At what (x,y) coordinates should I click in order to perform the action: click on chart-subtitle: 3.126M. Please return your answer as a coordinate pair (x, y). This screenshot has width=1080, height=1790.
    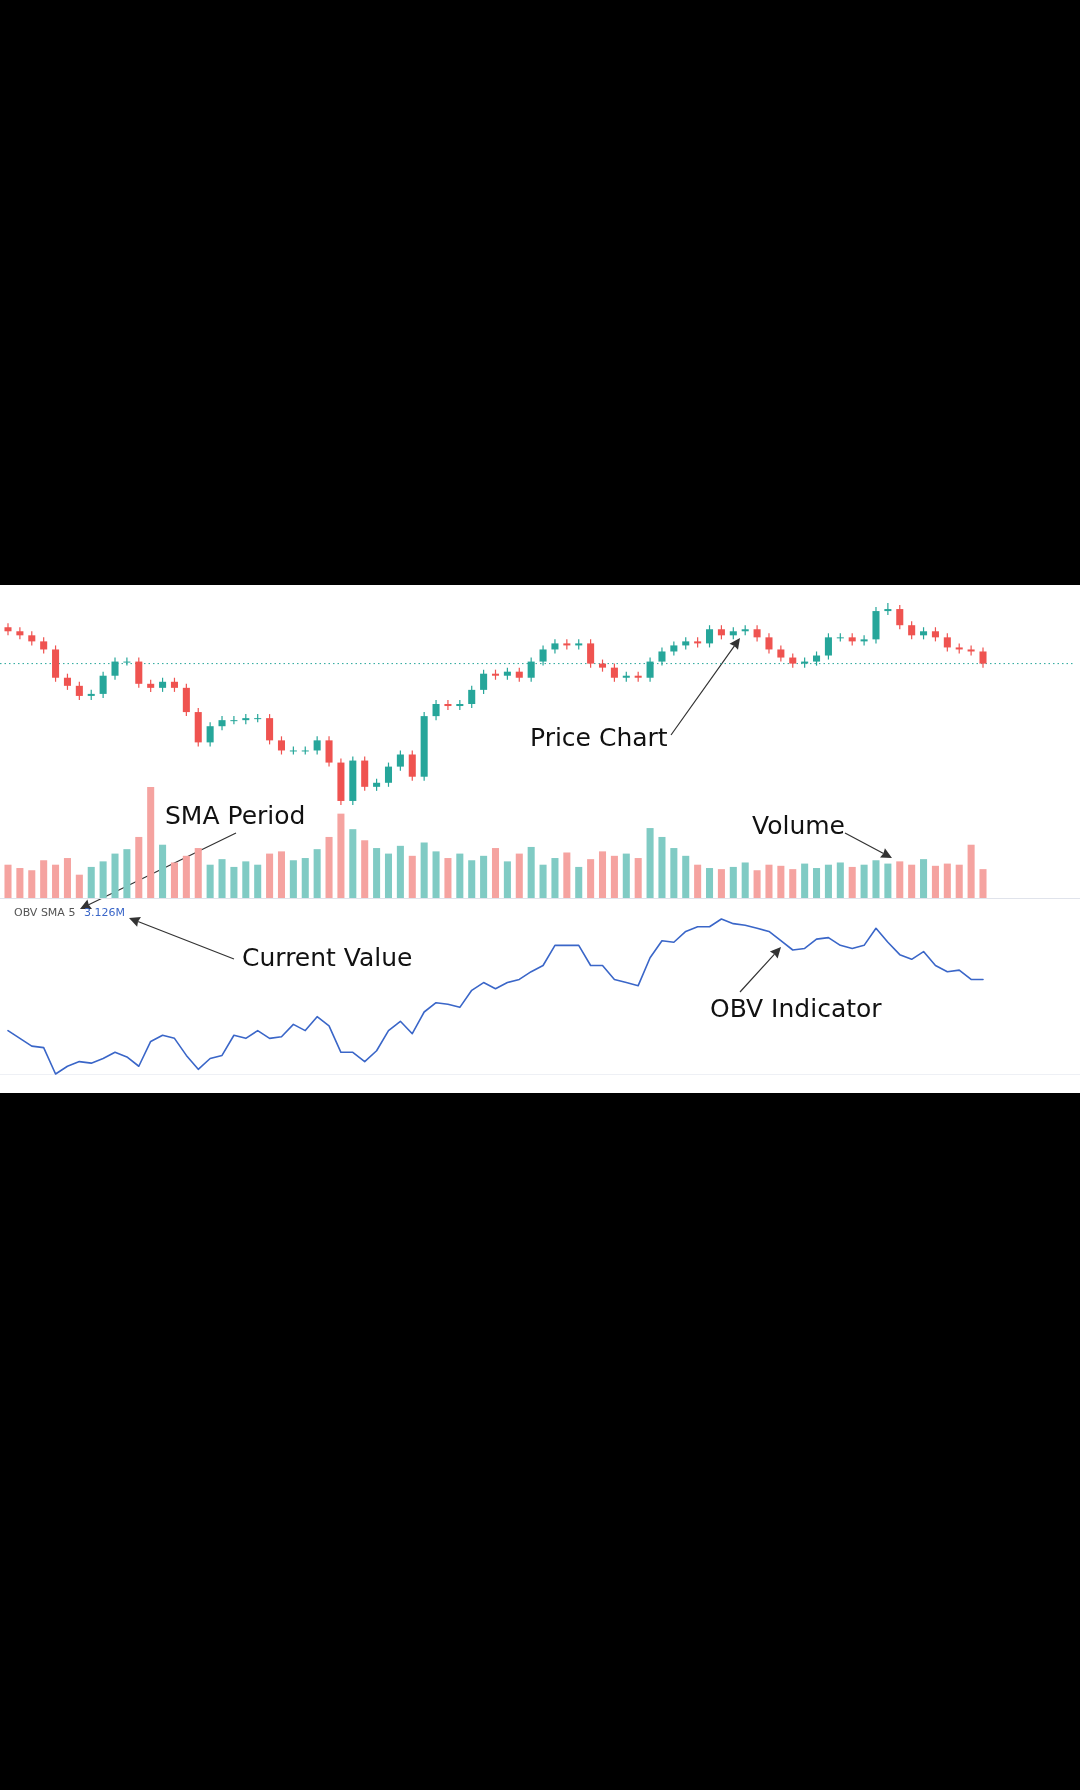
    Looking at the image, I should click on (104, 912).